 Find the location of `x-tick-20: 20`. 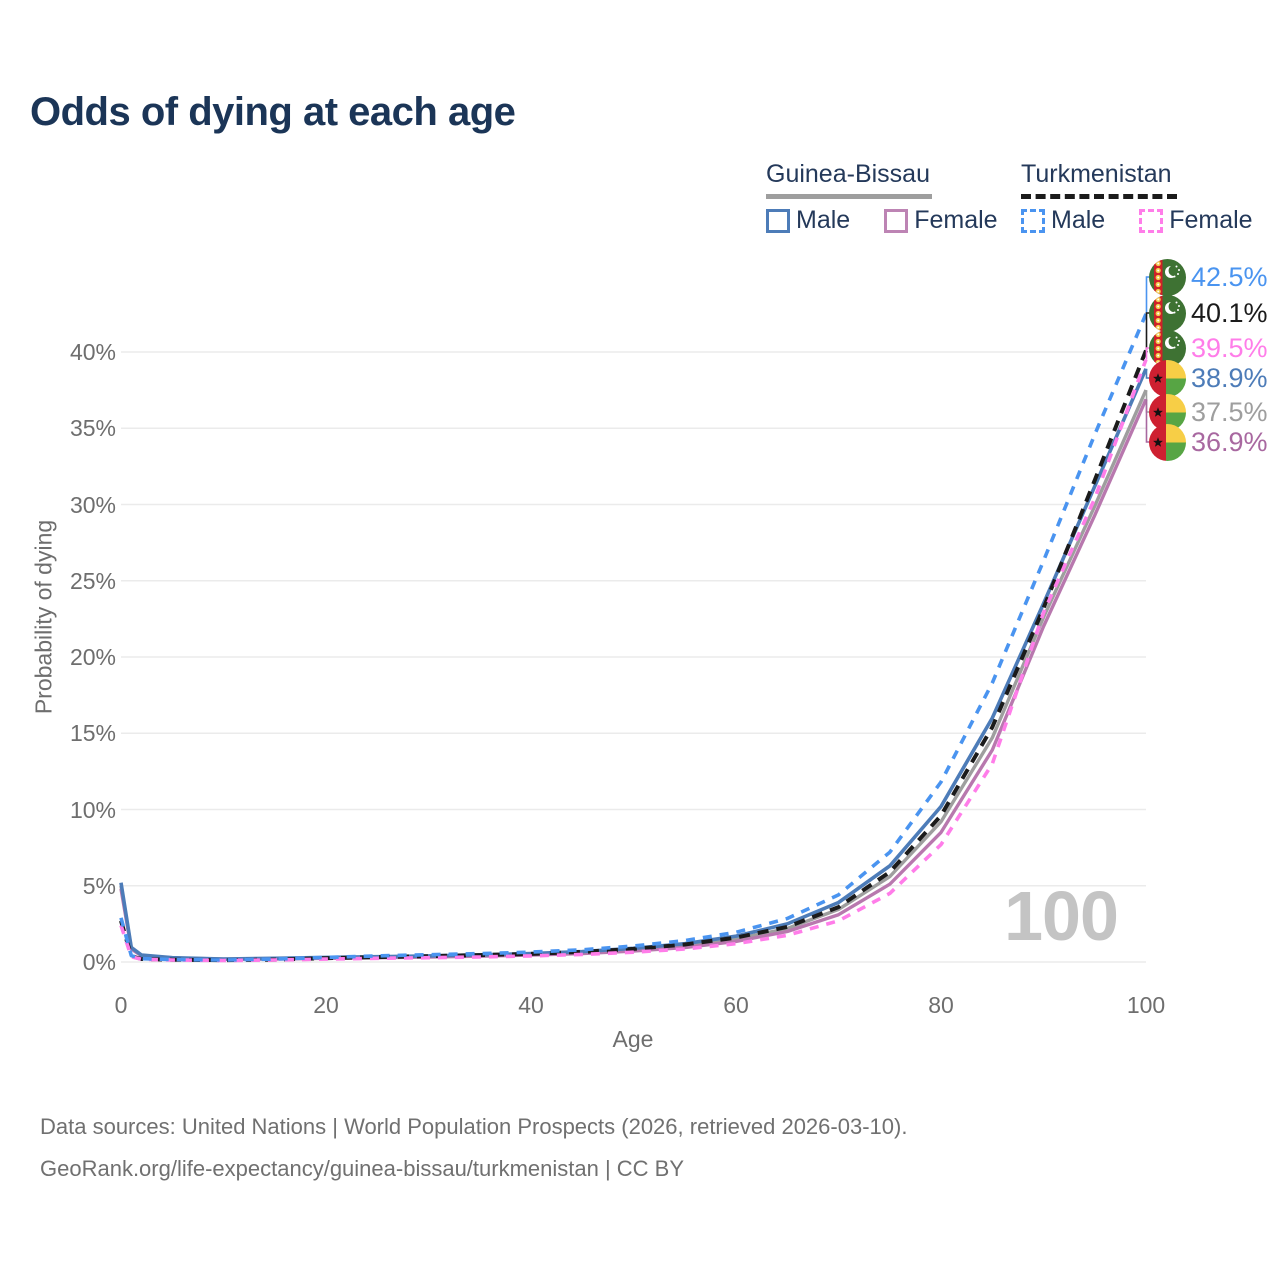

x-tick-20: 20 is located at coordinates (326, 1005).